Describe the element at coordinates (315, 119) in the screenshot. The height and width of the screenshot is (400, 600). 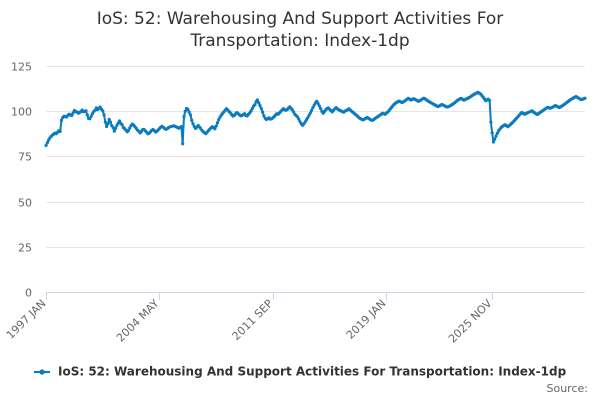
I see `series-layer` at that location.